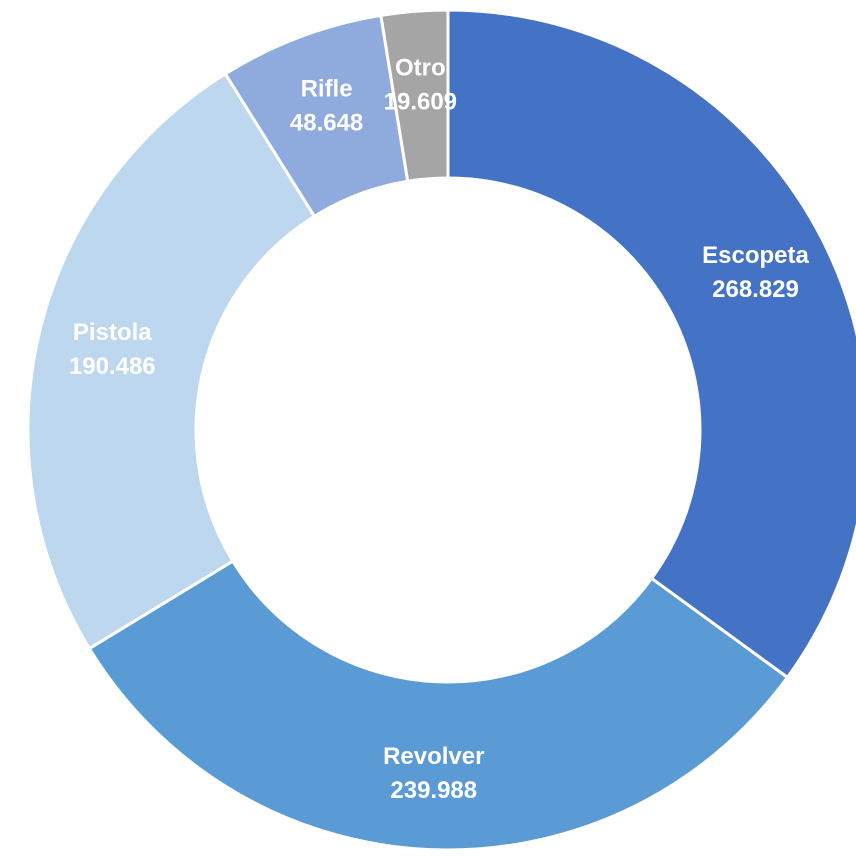  I want to click on slice-category-label: Pistola, so click(112, 332).